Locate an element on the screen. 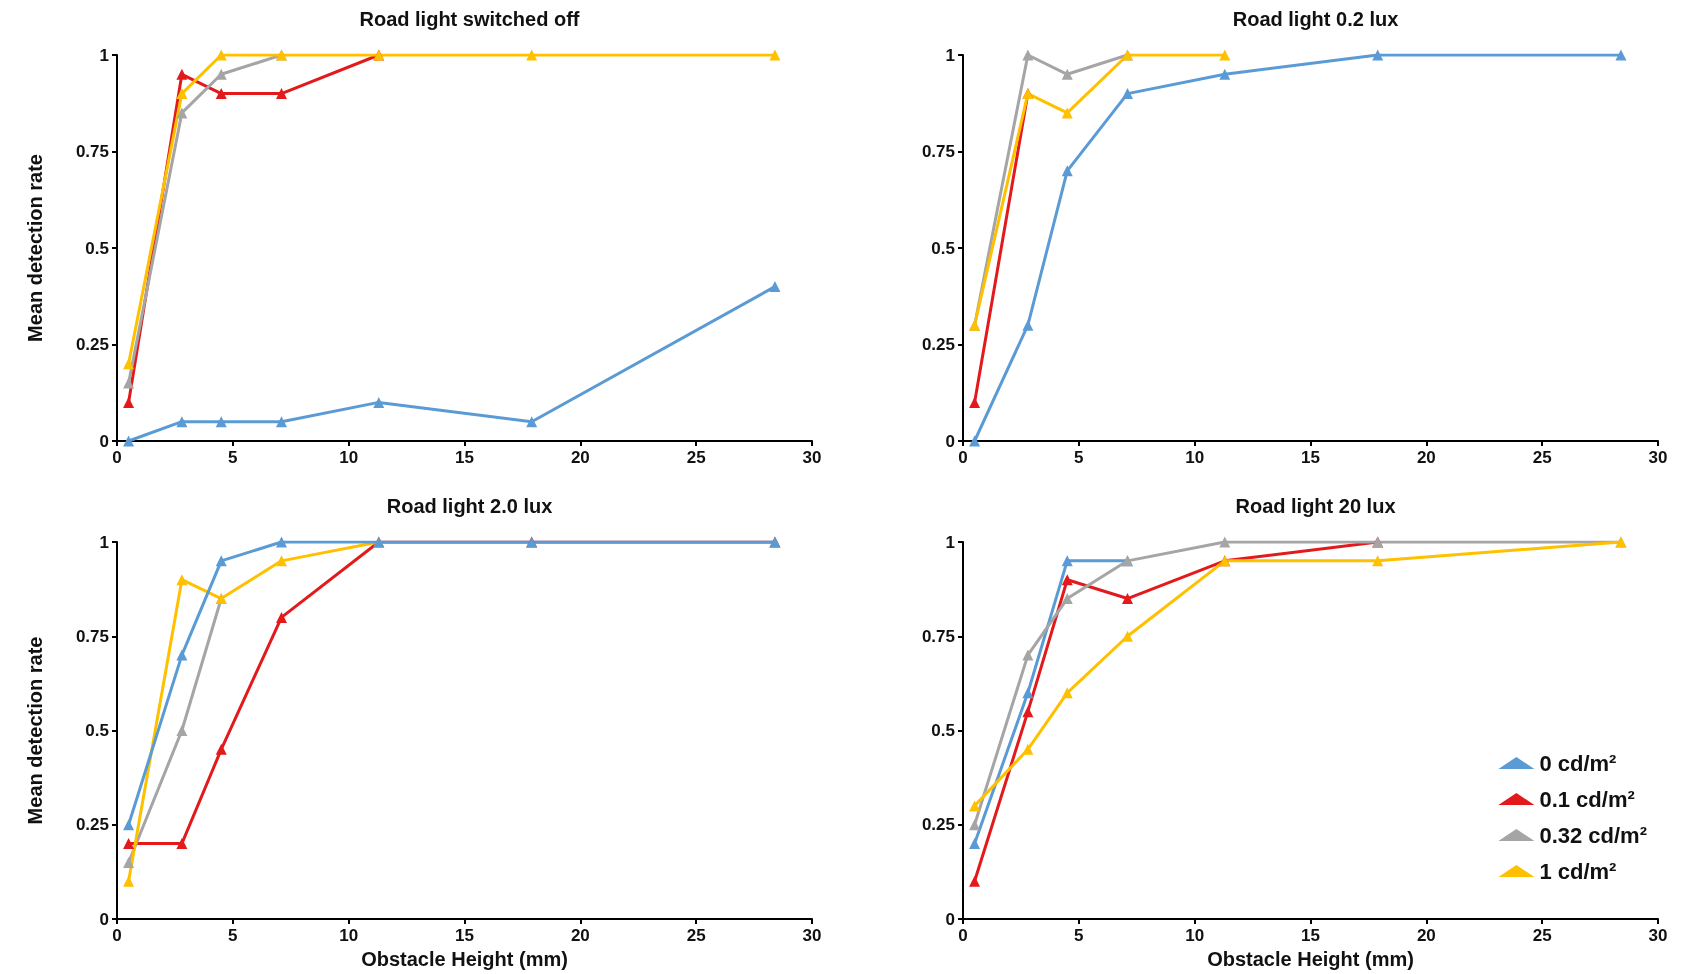  chart-title: Road light switched off is located at coordinates (469, 19).